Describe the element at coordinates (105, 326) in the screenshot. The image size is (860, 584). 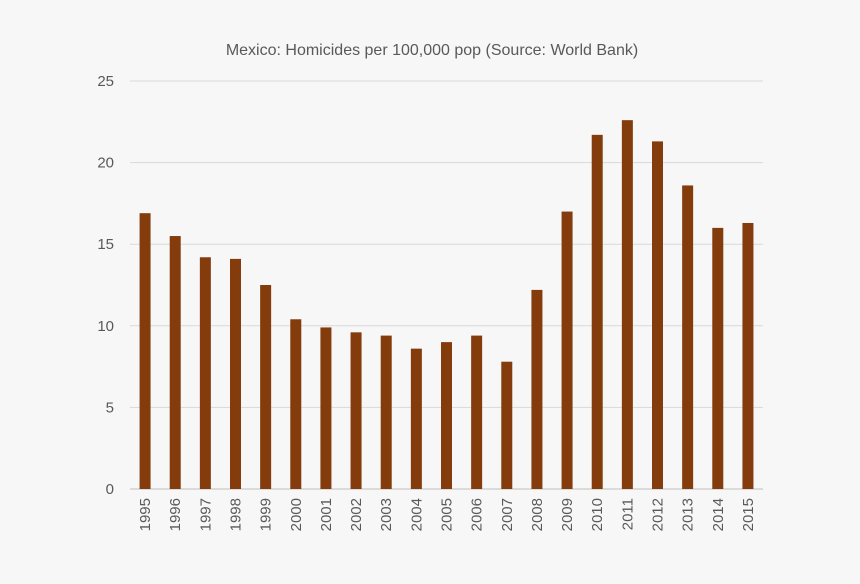
I see `y-tick-label: 10` at that location.